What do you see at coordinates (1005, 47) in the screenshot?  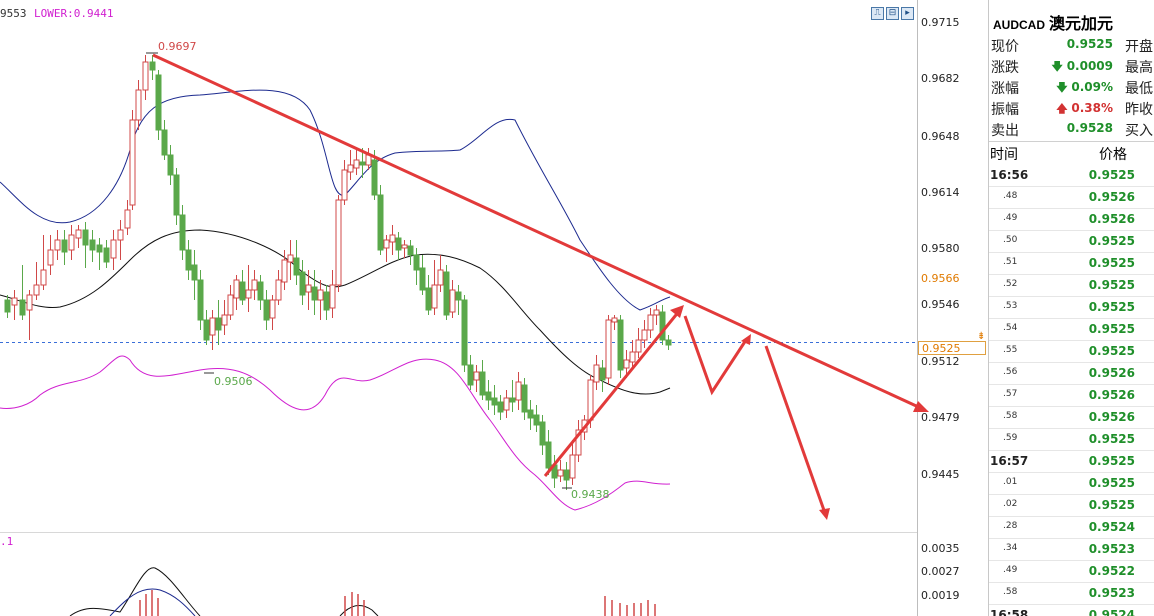 I see `quote-label: 现价` at bounding box center [1005, 47].